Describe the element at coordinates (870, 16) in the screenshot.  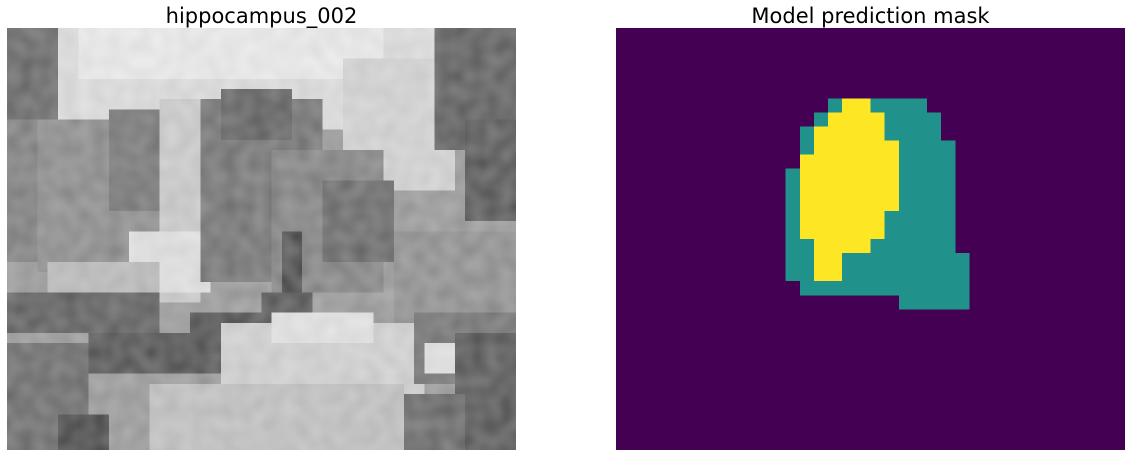
I see `mask-panel-title: Model prediction mask` at that location.